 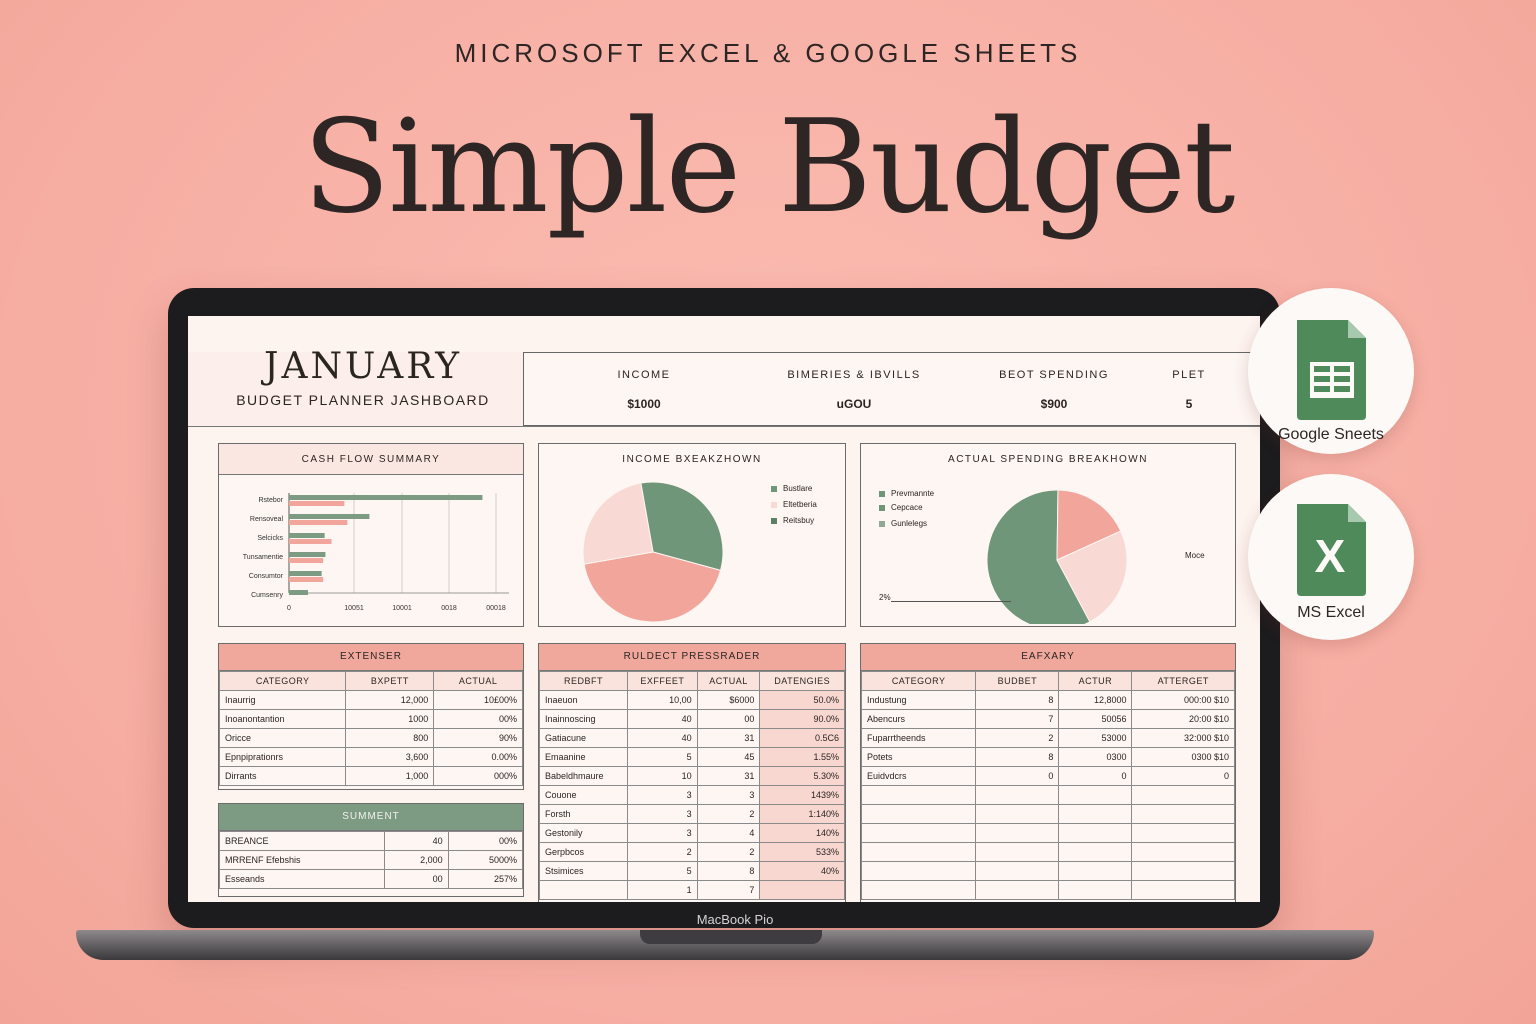 What do you see at coordinates (390, 776) in the screenshot?
I see `table-cell: 1,000` at bounding box center [390, 776].